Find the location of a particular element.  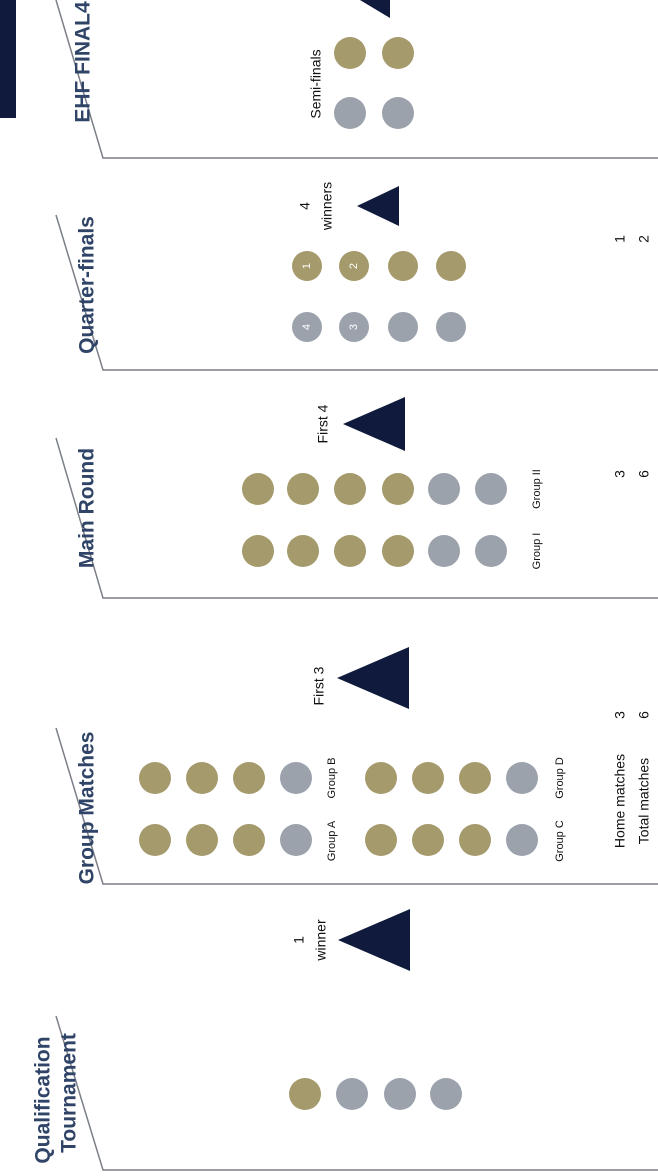

label-advance-count: 1 is located at coordinates (299, 940).